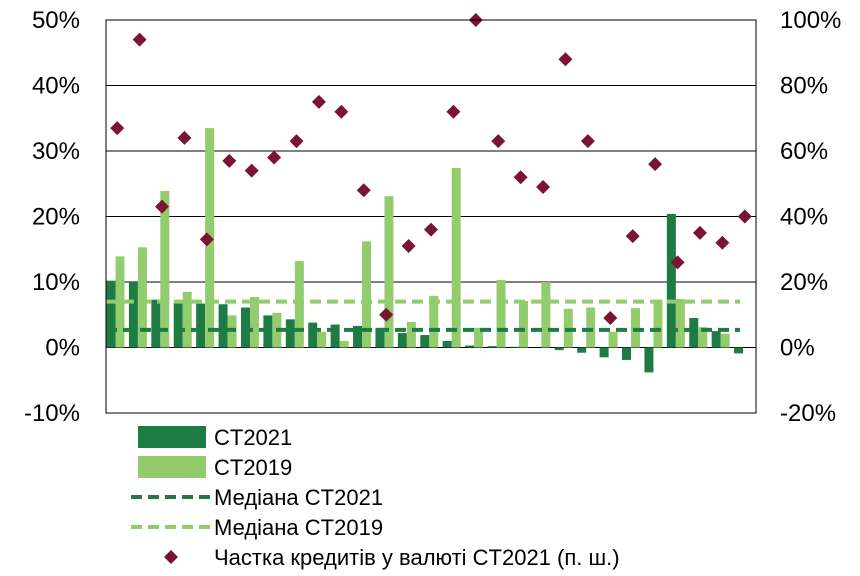  I want to click on left-axis-ticks: -10% 0% 10% 20% 30% 40% 50%, so click(52, 217).